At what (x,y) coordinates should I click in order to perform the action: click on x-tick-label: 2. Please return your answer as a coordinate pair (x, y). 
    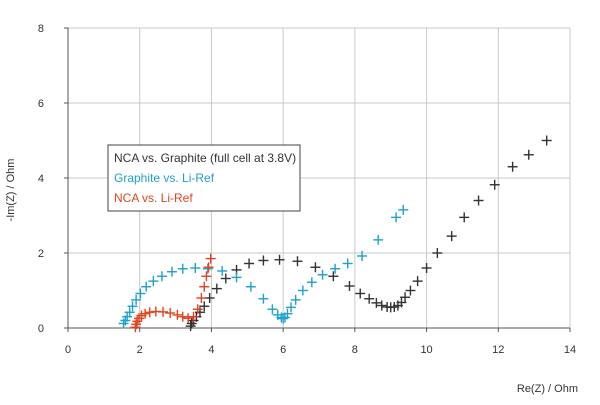
    Looking at the image, I should click on (140, 350).